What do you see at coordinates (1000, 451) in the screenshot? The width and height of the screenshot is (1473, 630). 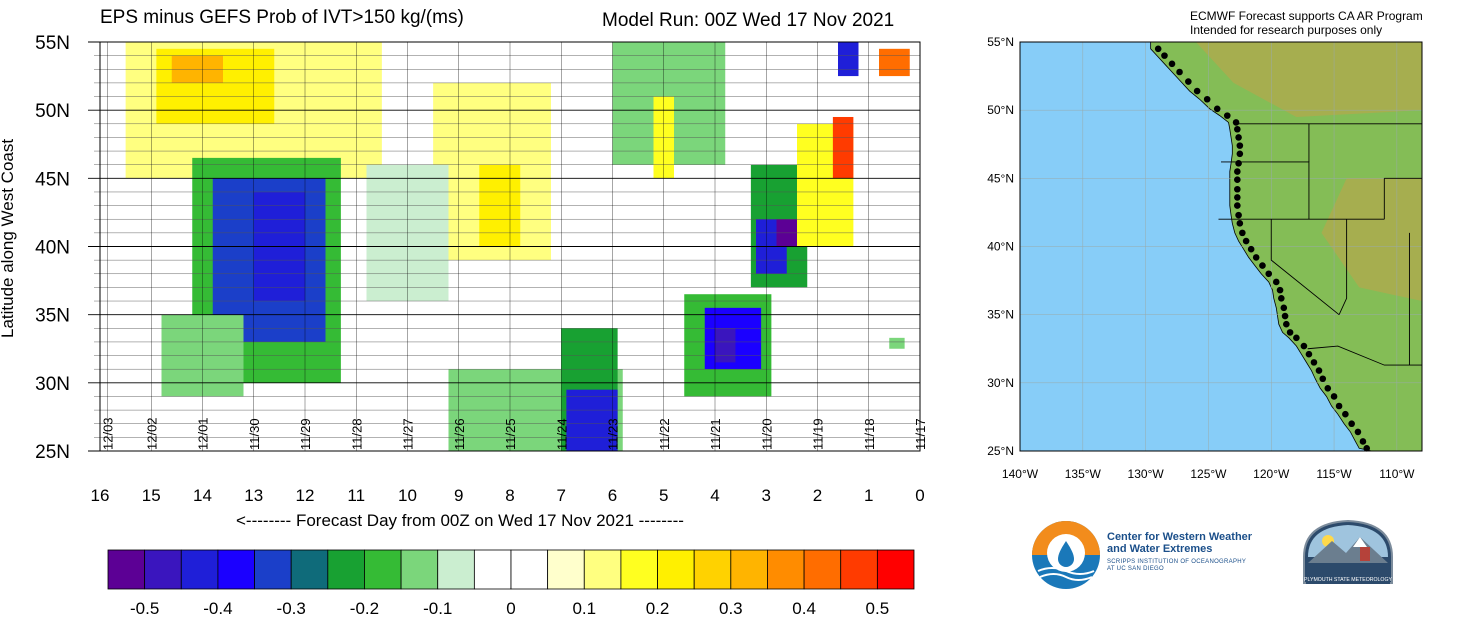 I see `map-lat-label: 25°N` at bounding box center [1000, 451].